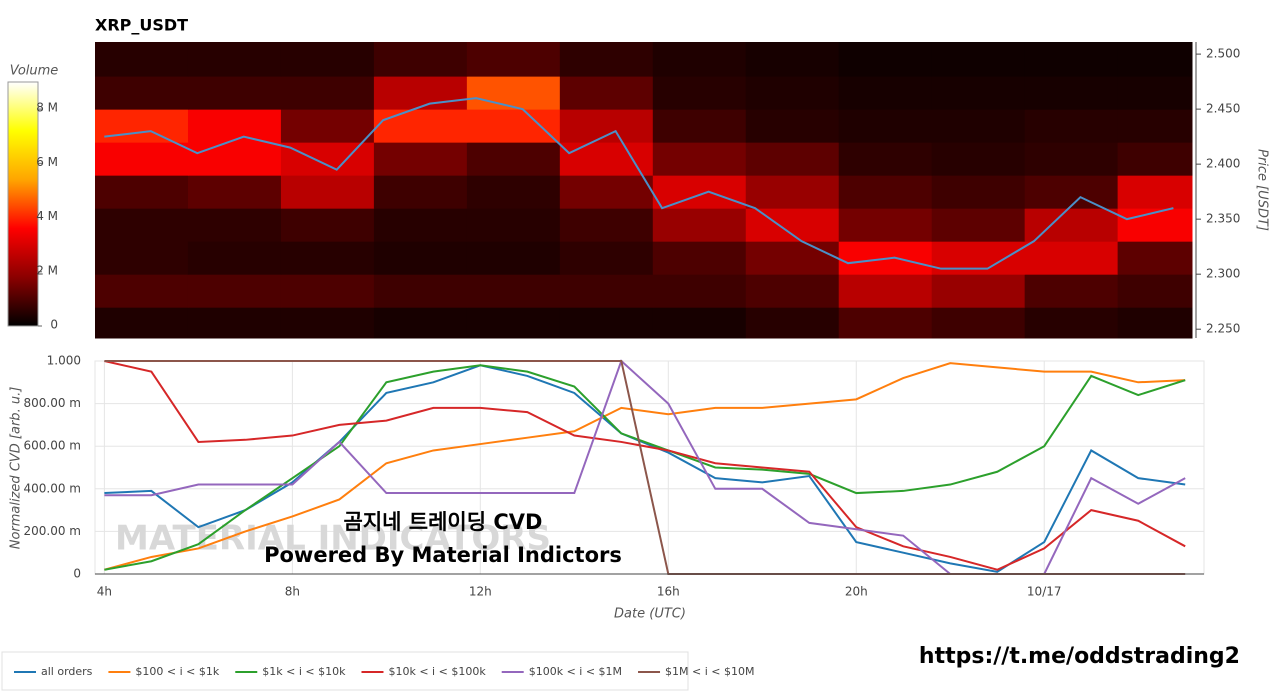 The image size is (1280, 692). I want to click on colorbar, so click(23, 204).